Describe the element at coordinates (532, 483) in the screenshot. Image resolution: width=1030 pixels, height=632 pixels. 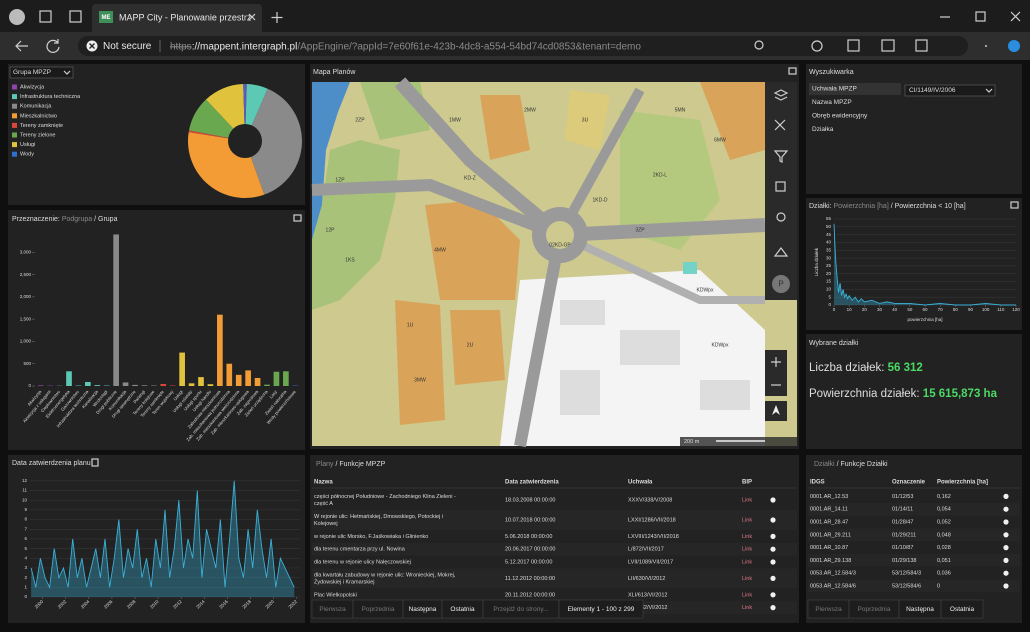
I see `column-header: Data zatwierdzenia` at that location.